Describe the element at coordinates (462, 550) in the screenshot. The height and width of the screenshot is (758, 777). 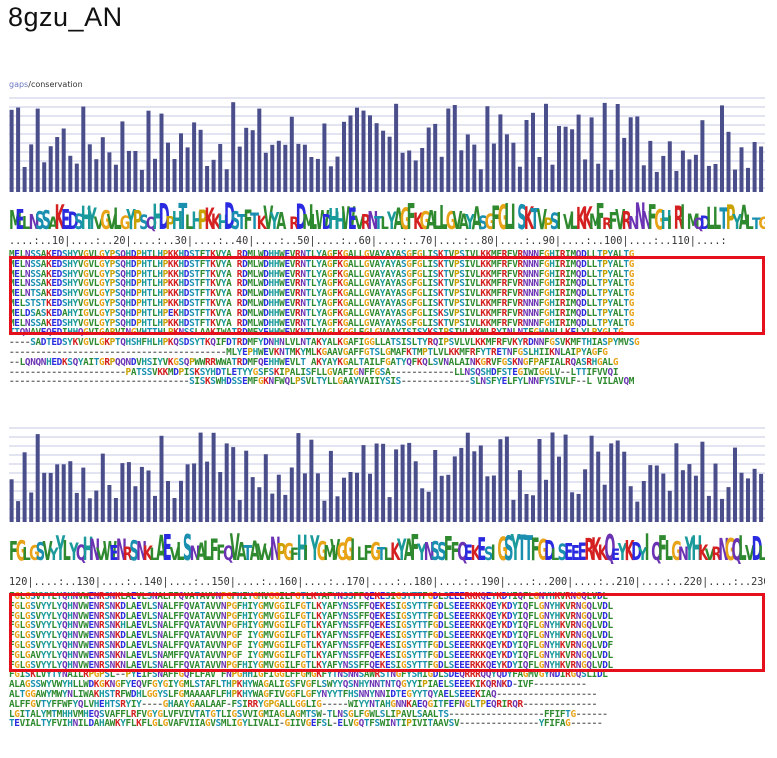
I see `logo-letter: Q` at that location.